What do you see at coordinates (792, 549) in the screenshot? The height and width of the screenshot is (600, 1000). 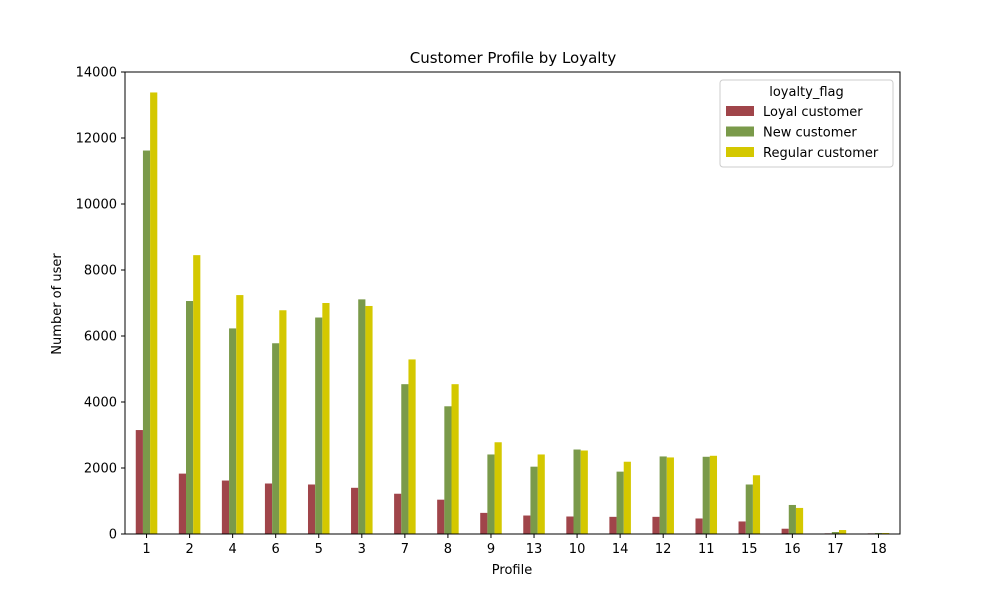 I see `x-tick-label: 16` at bounding box center [792, 549].